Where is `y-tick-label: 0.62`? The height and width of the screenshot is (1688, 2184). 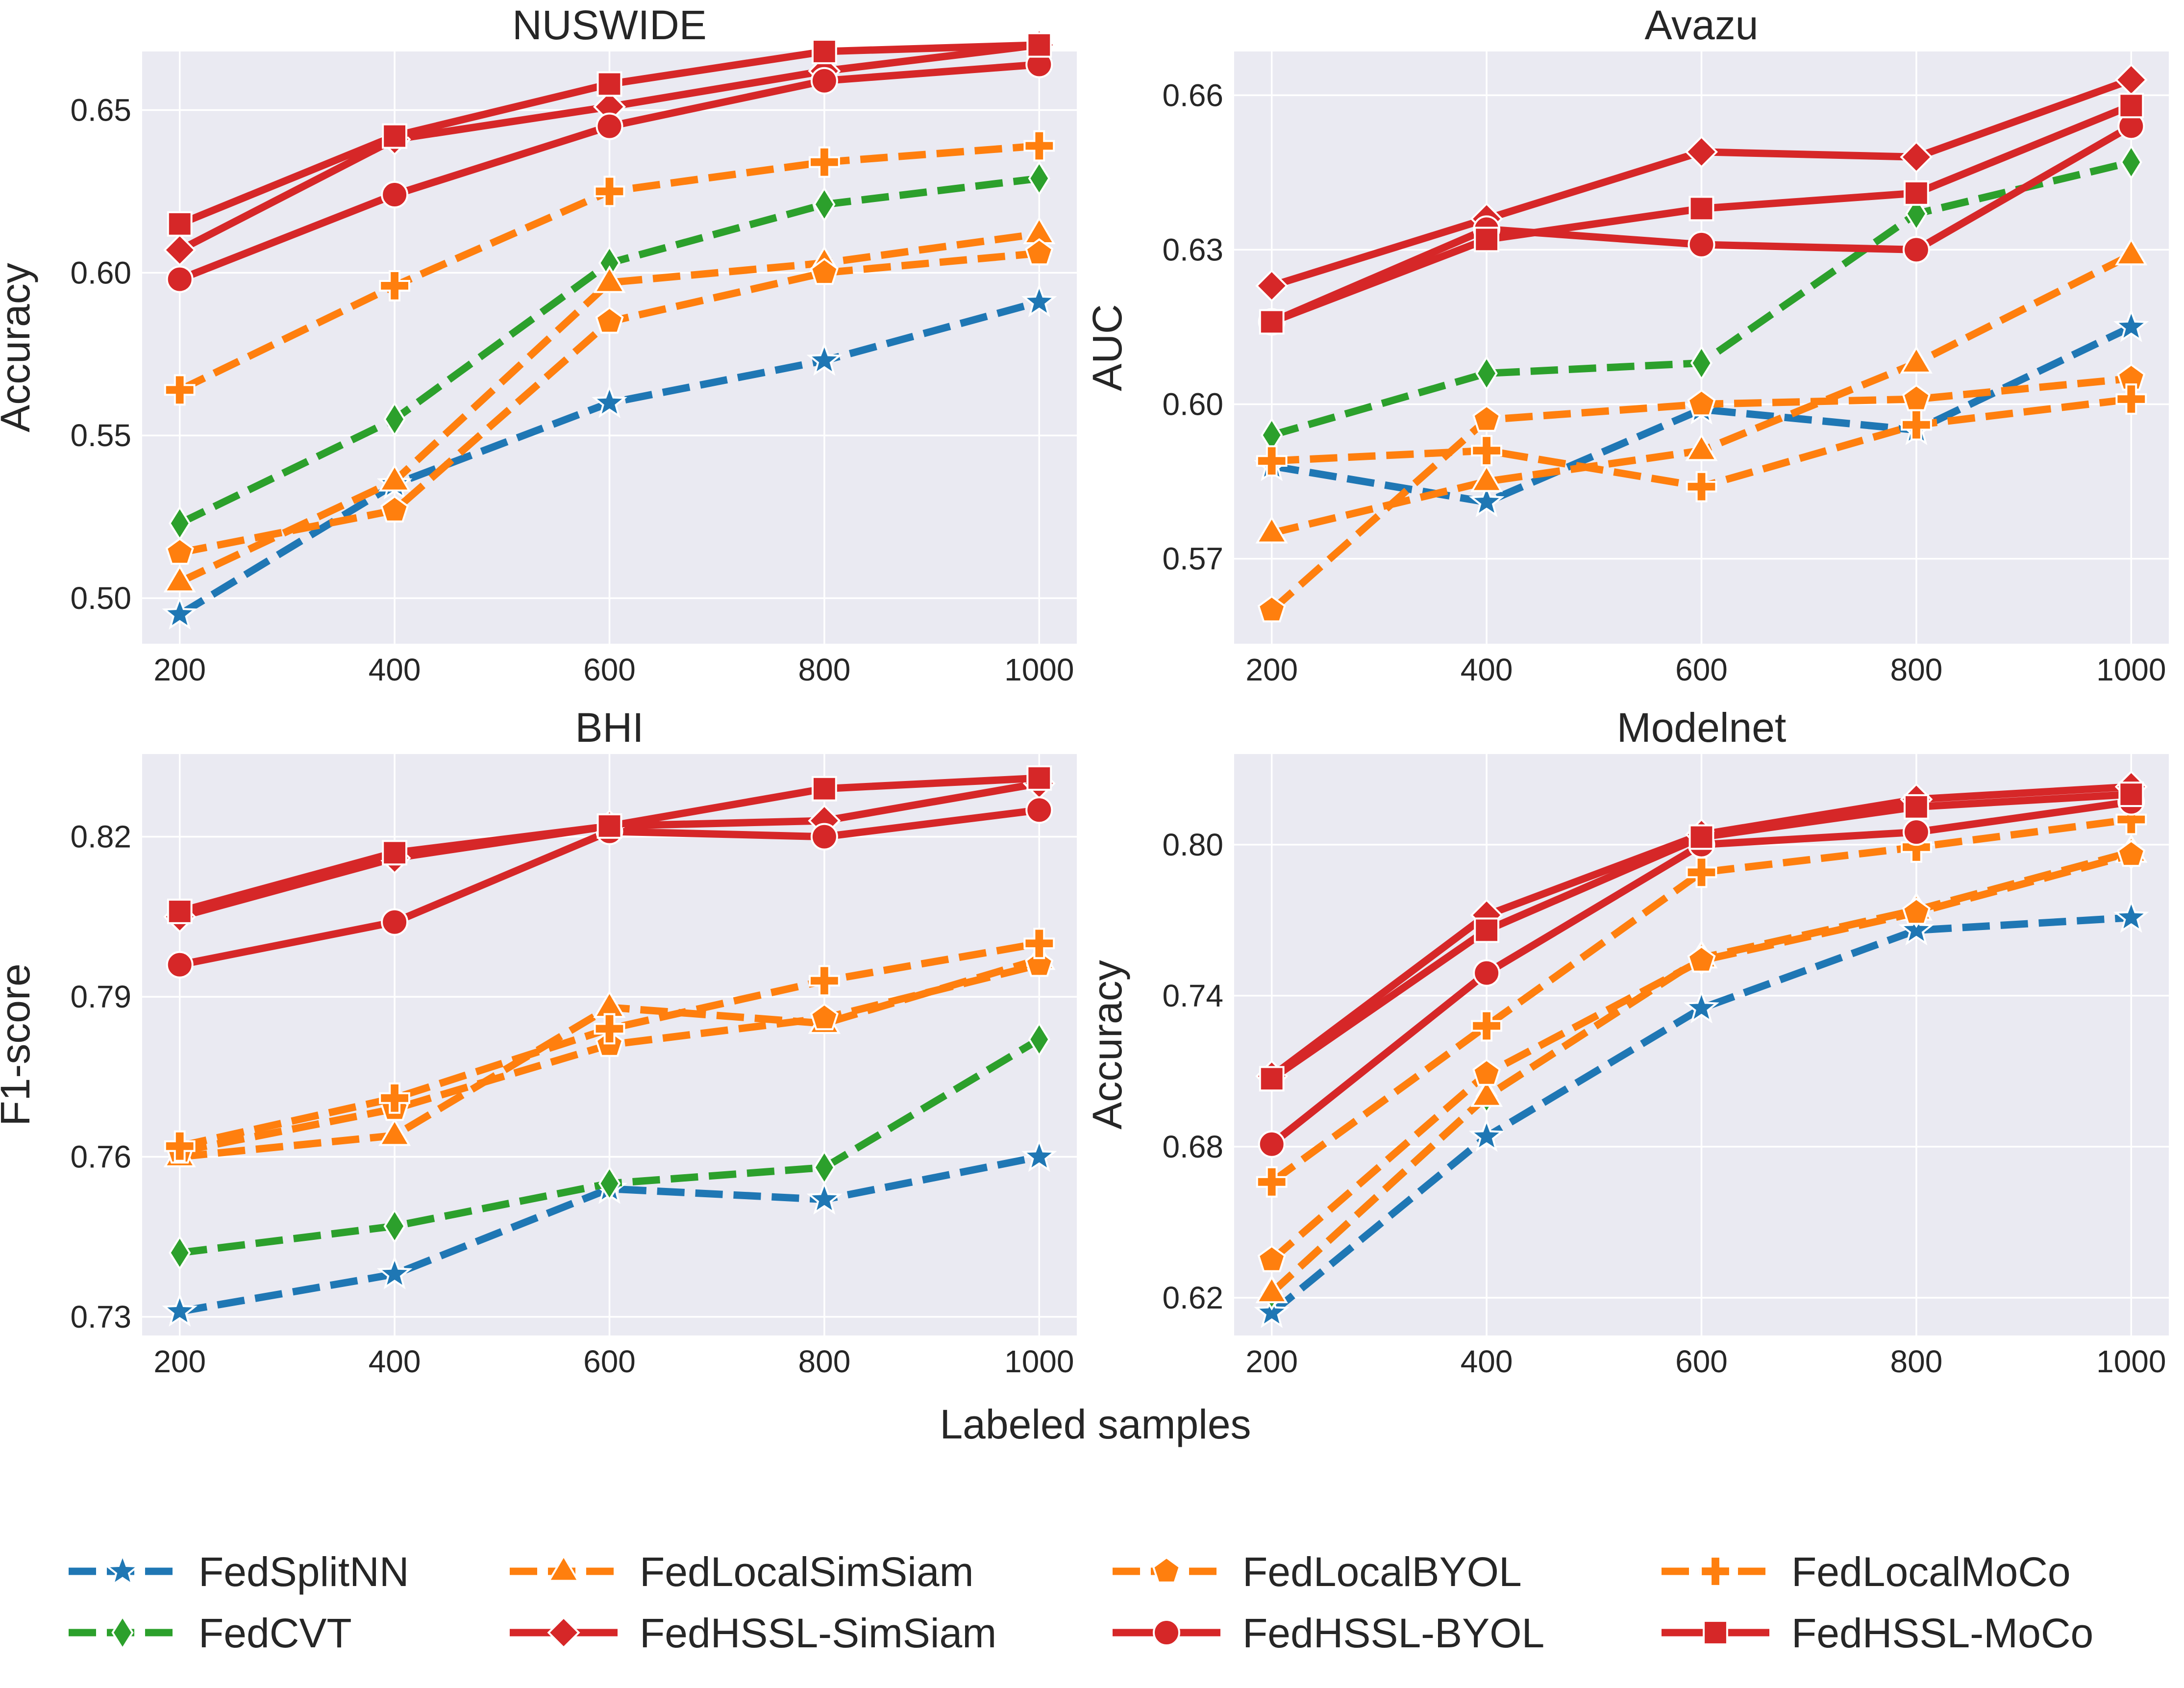
y-tick-label: 0.62 is located at coordinates (1192, 1297).